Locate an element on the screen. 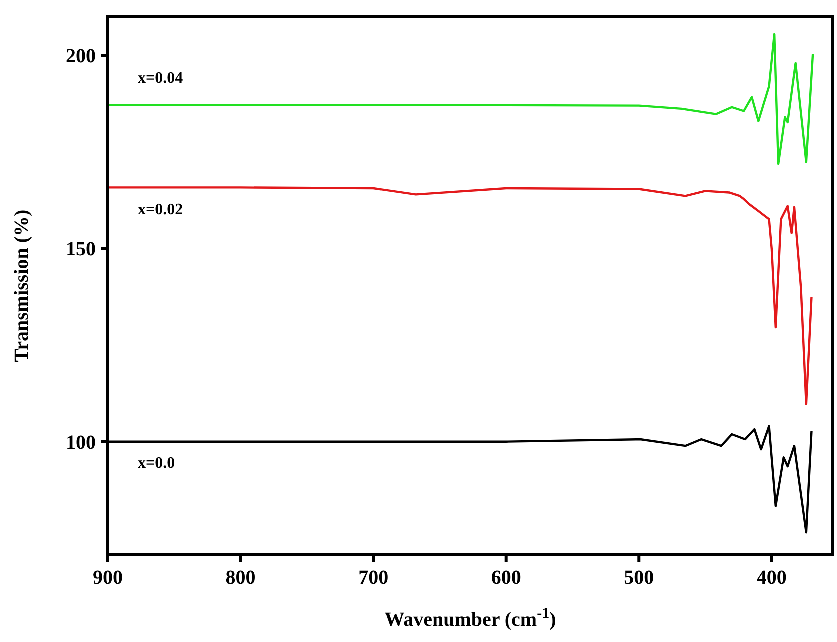 Image resolution: width=837 pixels, height=642 pixels. series-label: x=0.0 is located at coordinates (157, 463).